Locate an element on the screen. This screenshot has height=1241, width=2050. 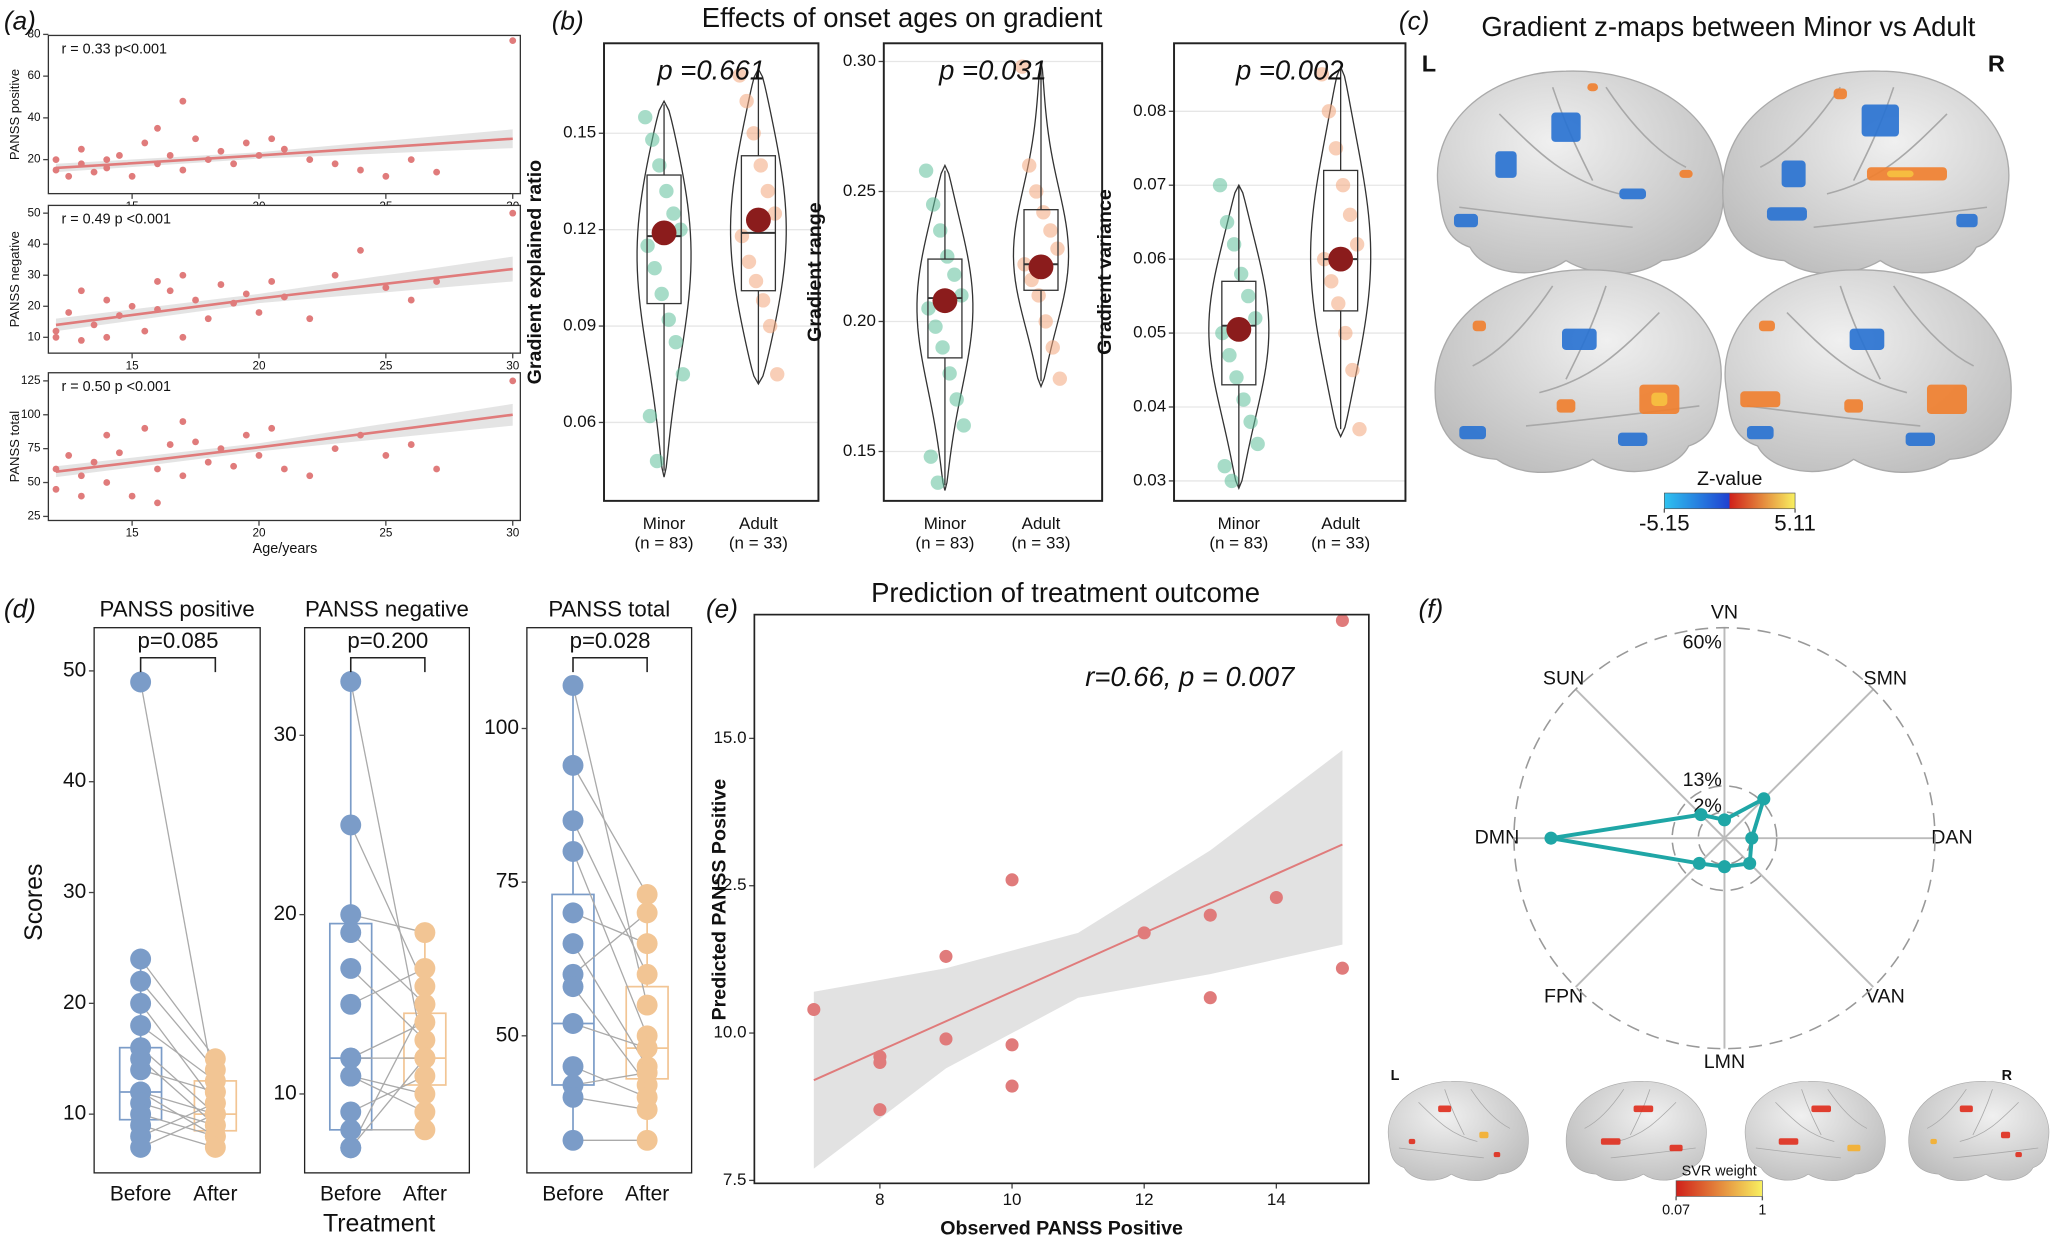
y-tick-label: 0.08 is located at coordinates (1149, 110).